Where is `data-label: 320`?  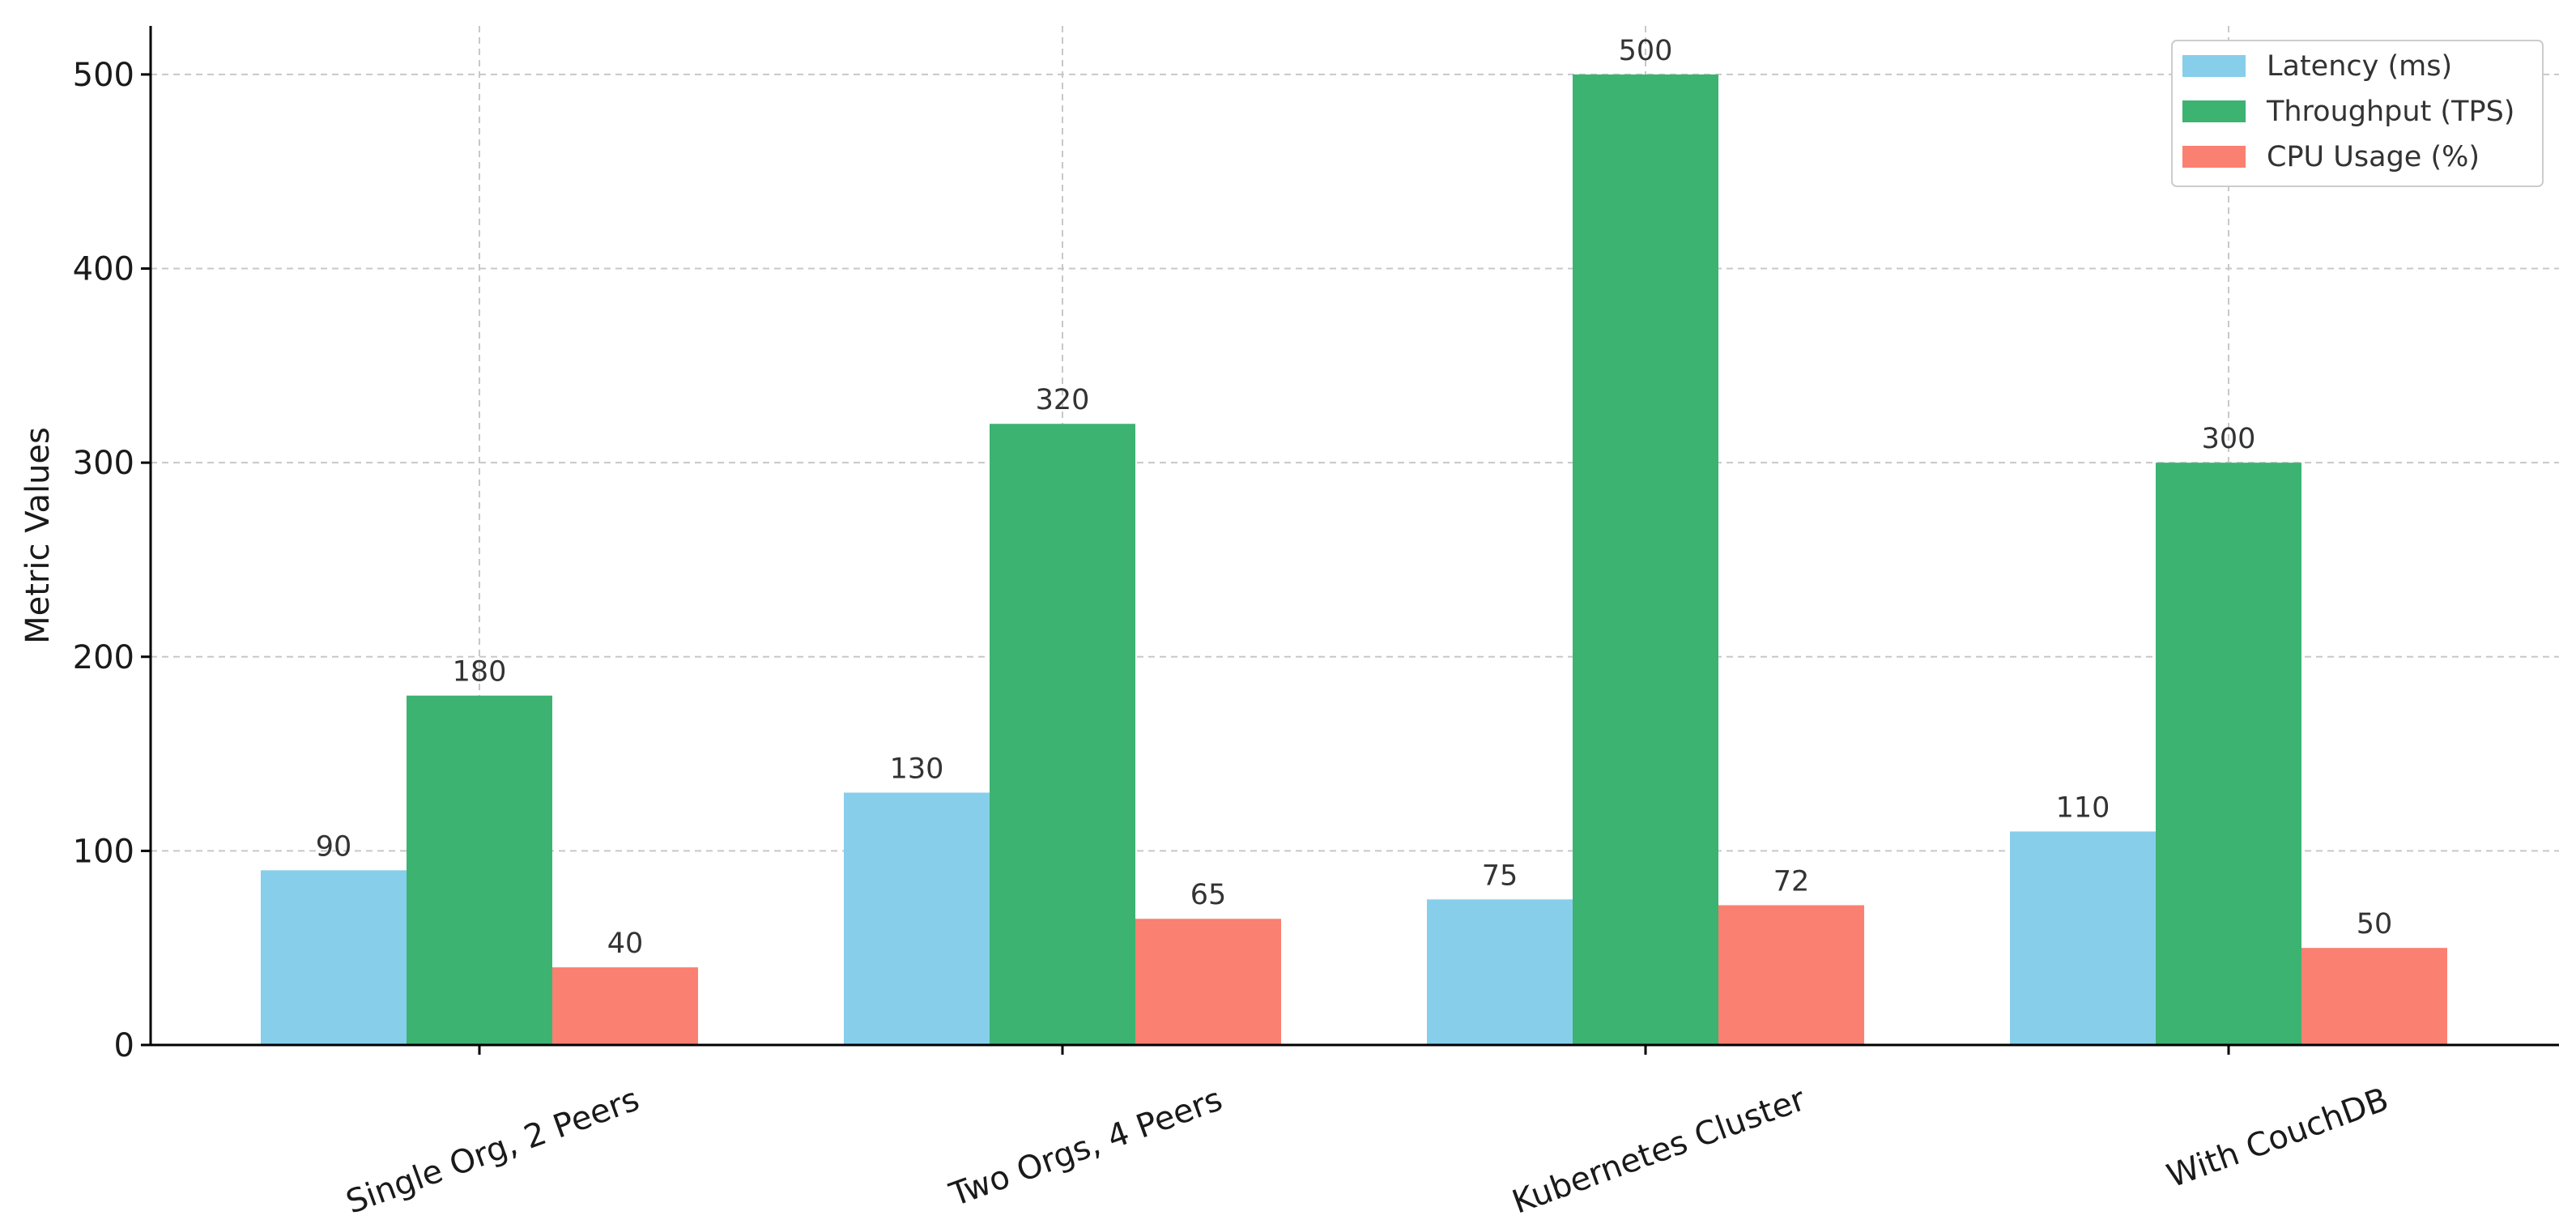 data-label: 320 is located at coordinates (1063, 400).